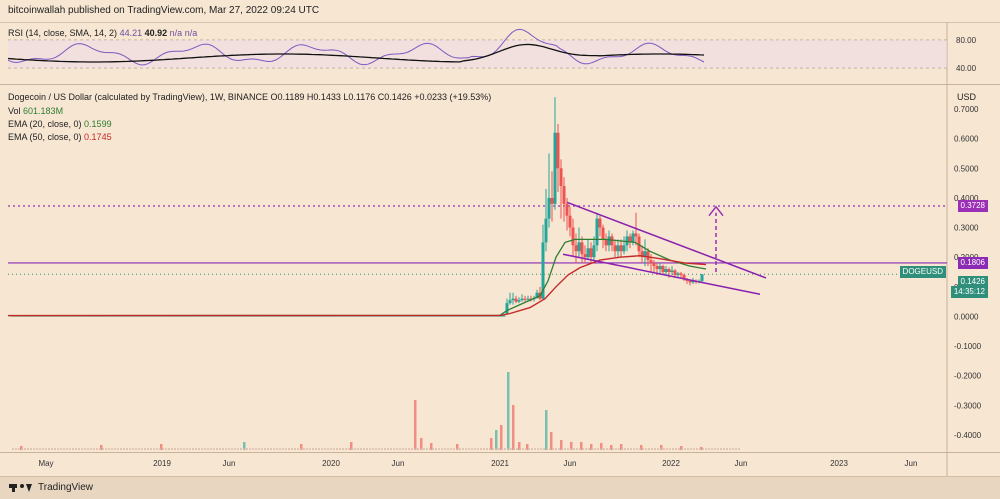 This screenshot has width=1000, height=499. Describe the element at coordinates (45, 124) in the screenshot. I see `ema20-label: EMA (20, close, 0)` at that location.